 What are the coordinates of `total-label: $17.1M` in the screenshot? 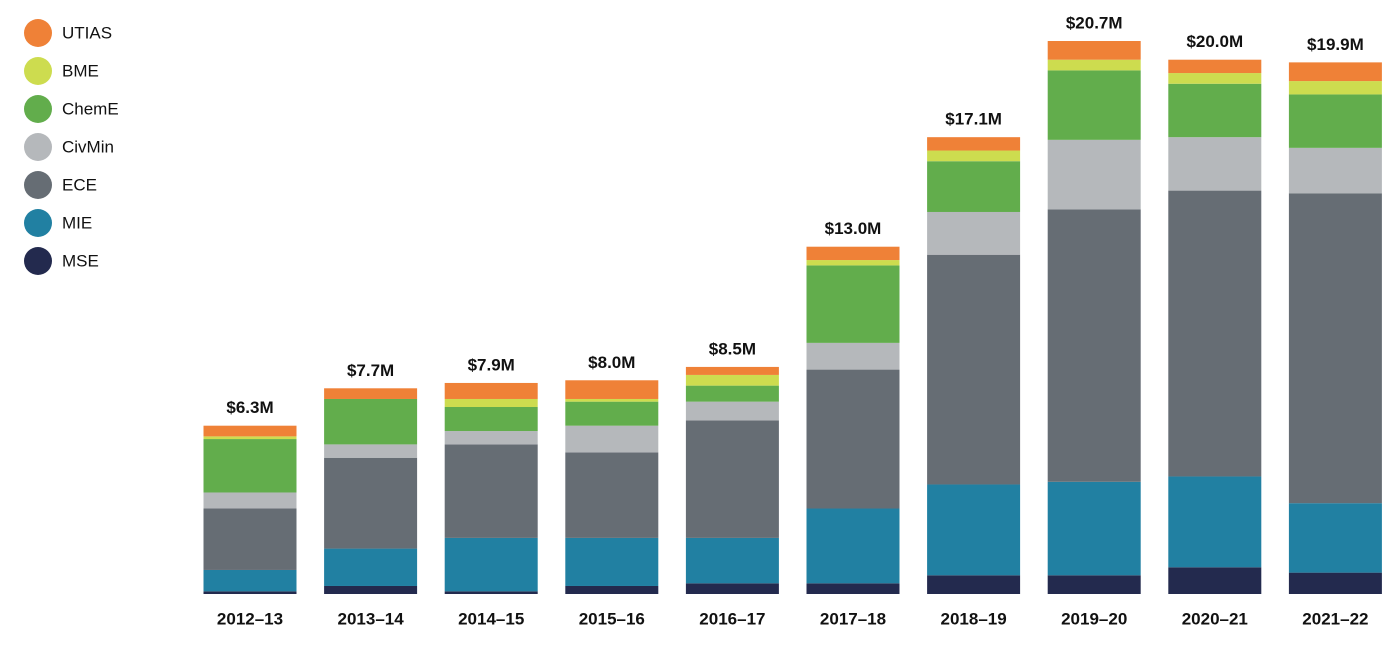 It's located at (973, 119).